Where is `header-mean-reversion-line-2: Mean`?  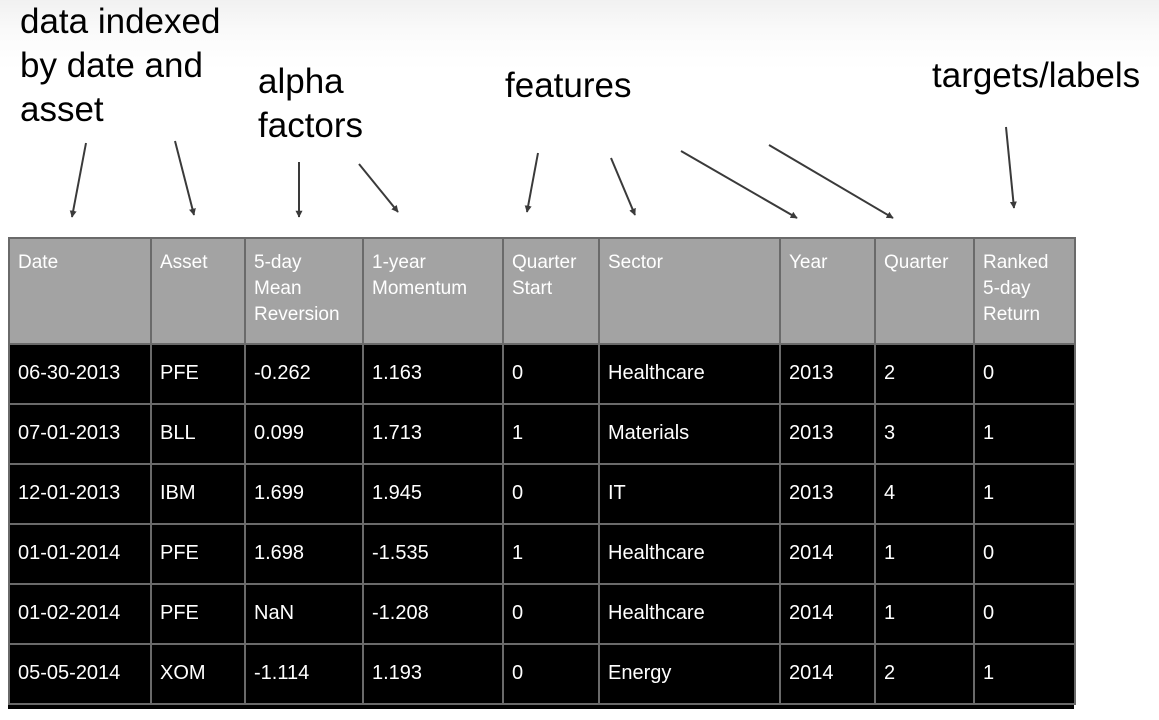 header-mean-reversion-line-2: Mean is located at coordinates (278, 288).